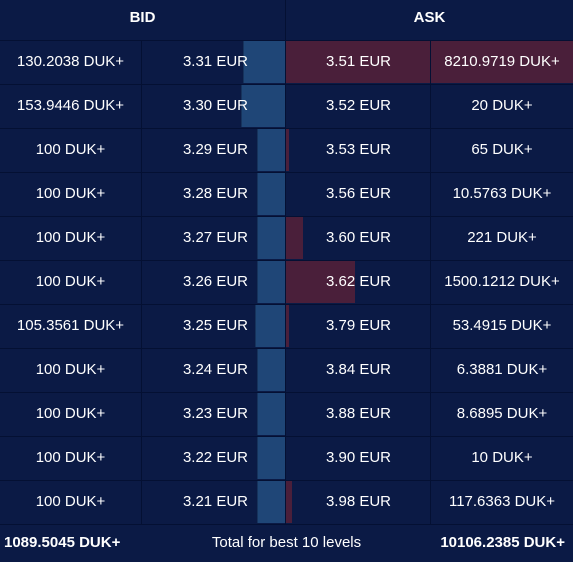 Image resolution: width=573 pixels, height=562 pixels. What do you see at coordinates (358, 105) in the screenshot?
I see `ask-price: 3.52 EUR` at bounding box center [358, 105].